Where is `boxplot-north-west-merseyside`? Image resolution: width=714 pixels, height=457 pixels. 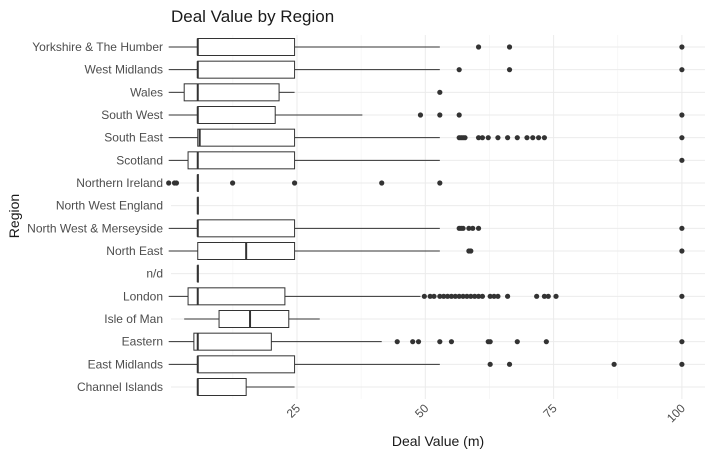
boxplot-north-west-merseyside is located at coordinates (426, 228).